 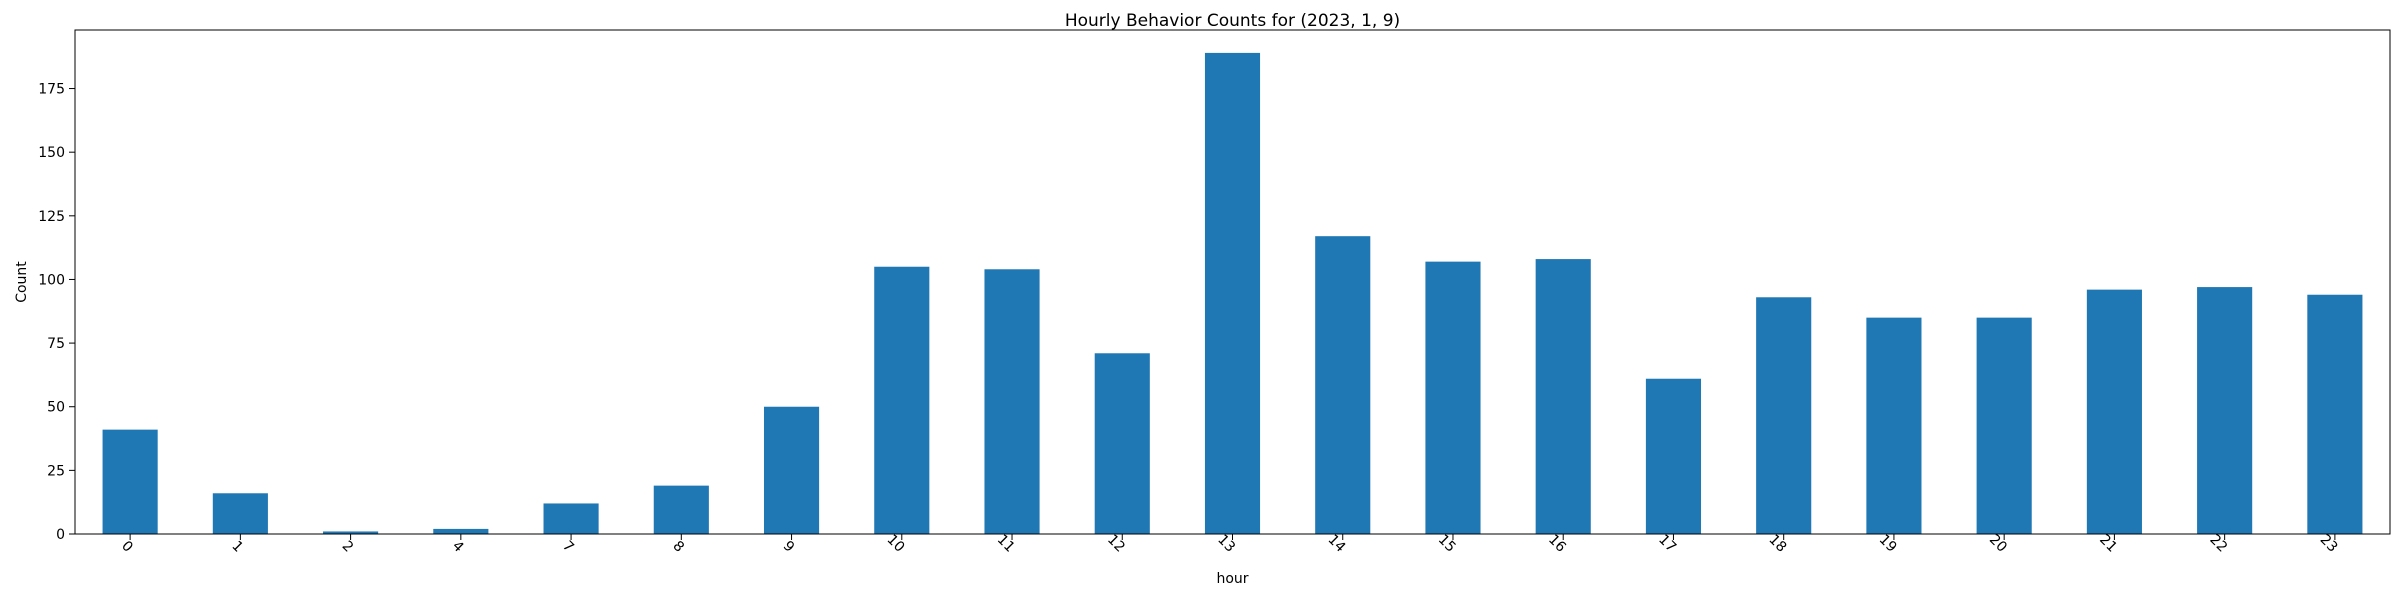 I want to click on x-tick-label: 14, so click(x=1337, y=544).